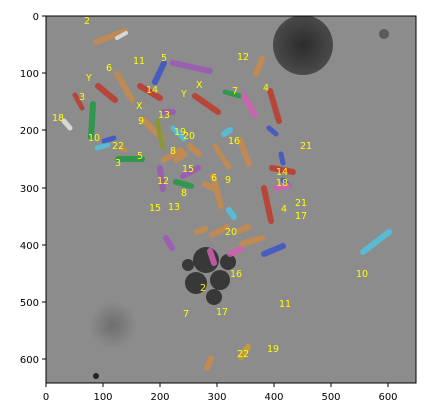 The image size is (425, 418). What do you see at coordinates (113, 325) in the screenshot?
I see `nucleus-bottom-left` at bounding box center [113, 325].